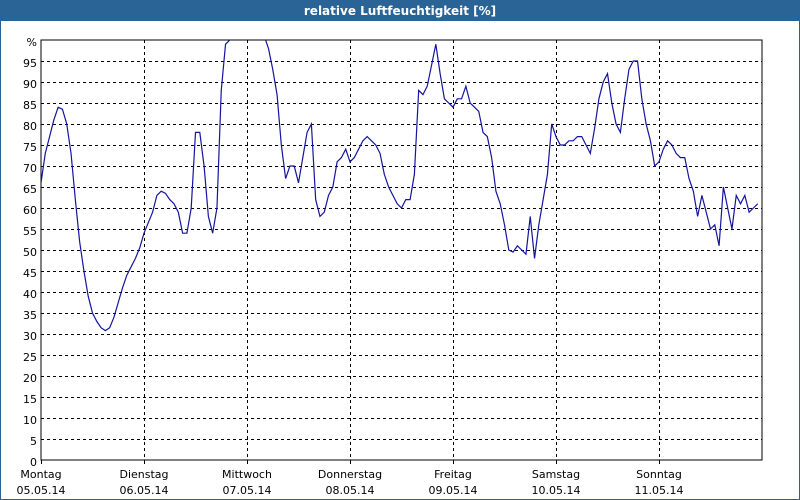  What do you see at coordinates (350, 474) in the screenshot?
I see `x-tick-label: Donnerstag` at bounding box center [350, 474].